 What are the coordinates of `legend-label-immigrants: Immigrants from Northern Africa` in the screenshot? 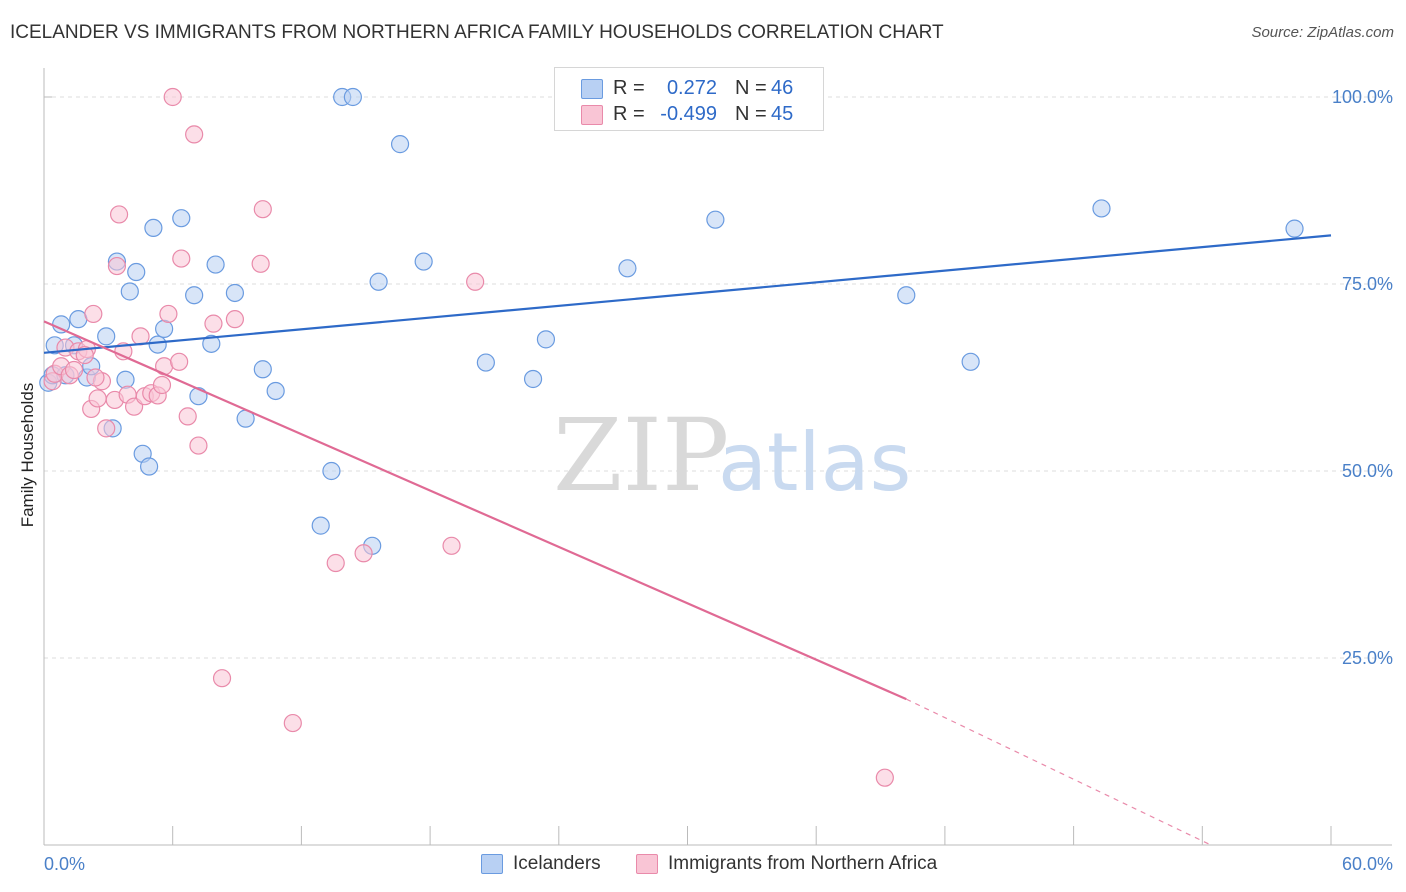 It's located at (803, 863).